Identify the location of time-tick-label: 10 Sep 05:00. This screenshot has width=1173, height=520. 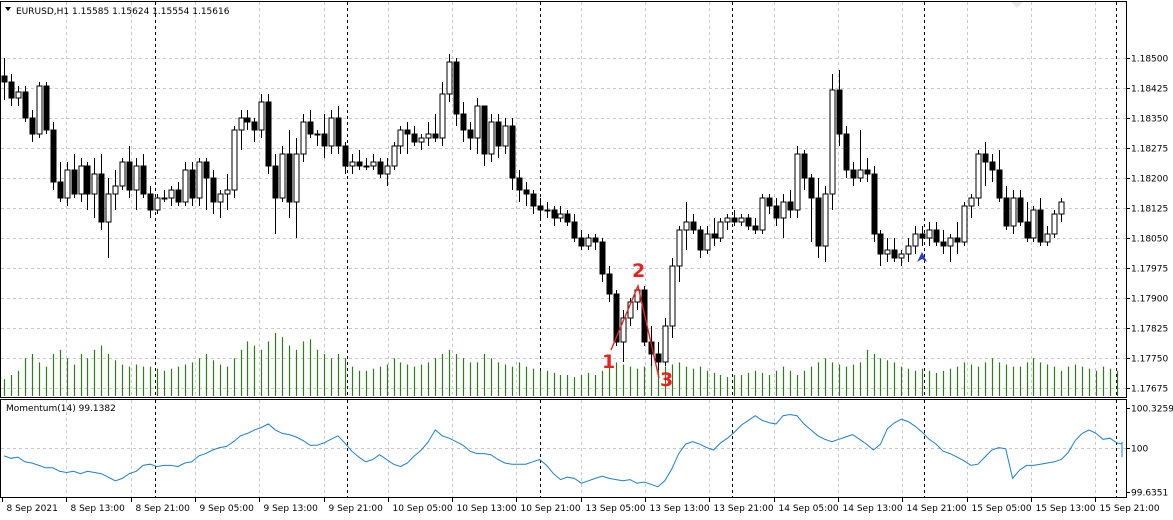
(423, 509).